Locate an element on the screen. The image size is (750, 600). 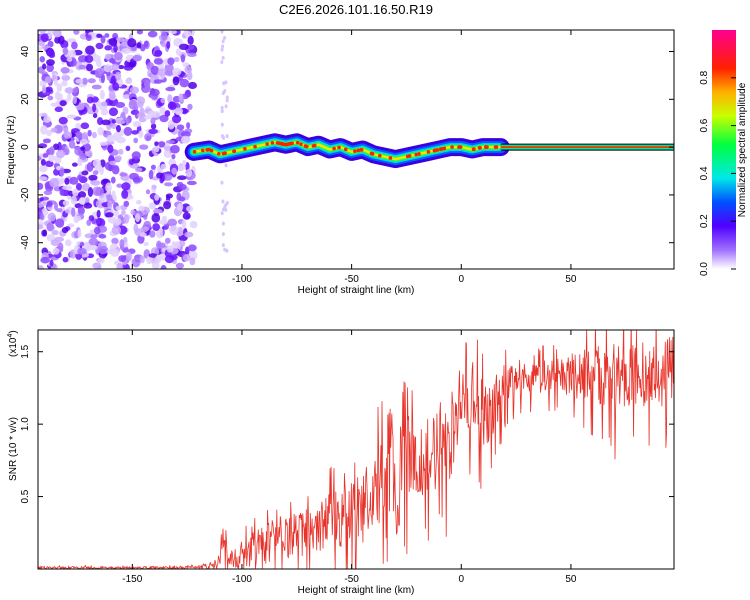
bottom-y-tick-label: 1.0 is located at coordinates (25, 424).